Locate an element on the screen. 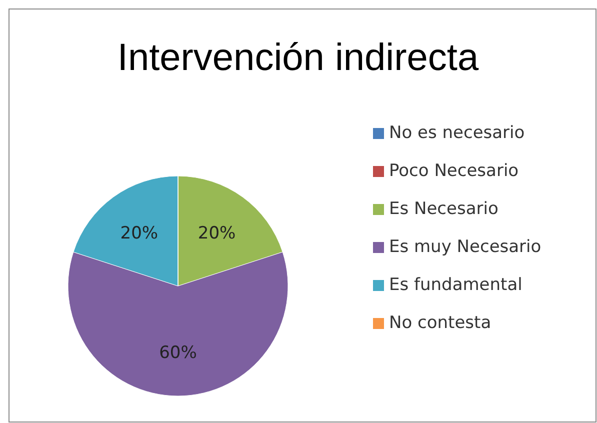 This screenshot has height=423, width=597. legend-label: No es necesario is located at coordinates (457, 133).